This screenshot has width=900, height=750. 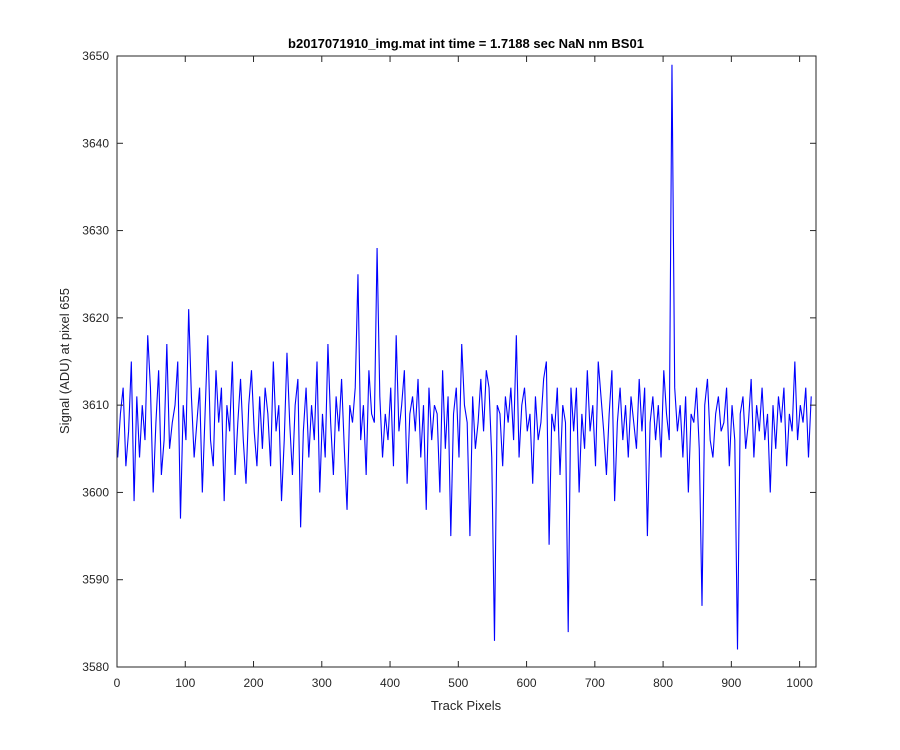 I want to click on y-tick-label: 3610, so click(x=95, y=405).